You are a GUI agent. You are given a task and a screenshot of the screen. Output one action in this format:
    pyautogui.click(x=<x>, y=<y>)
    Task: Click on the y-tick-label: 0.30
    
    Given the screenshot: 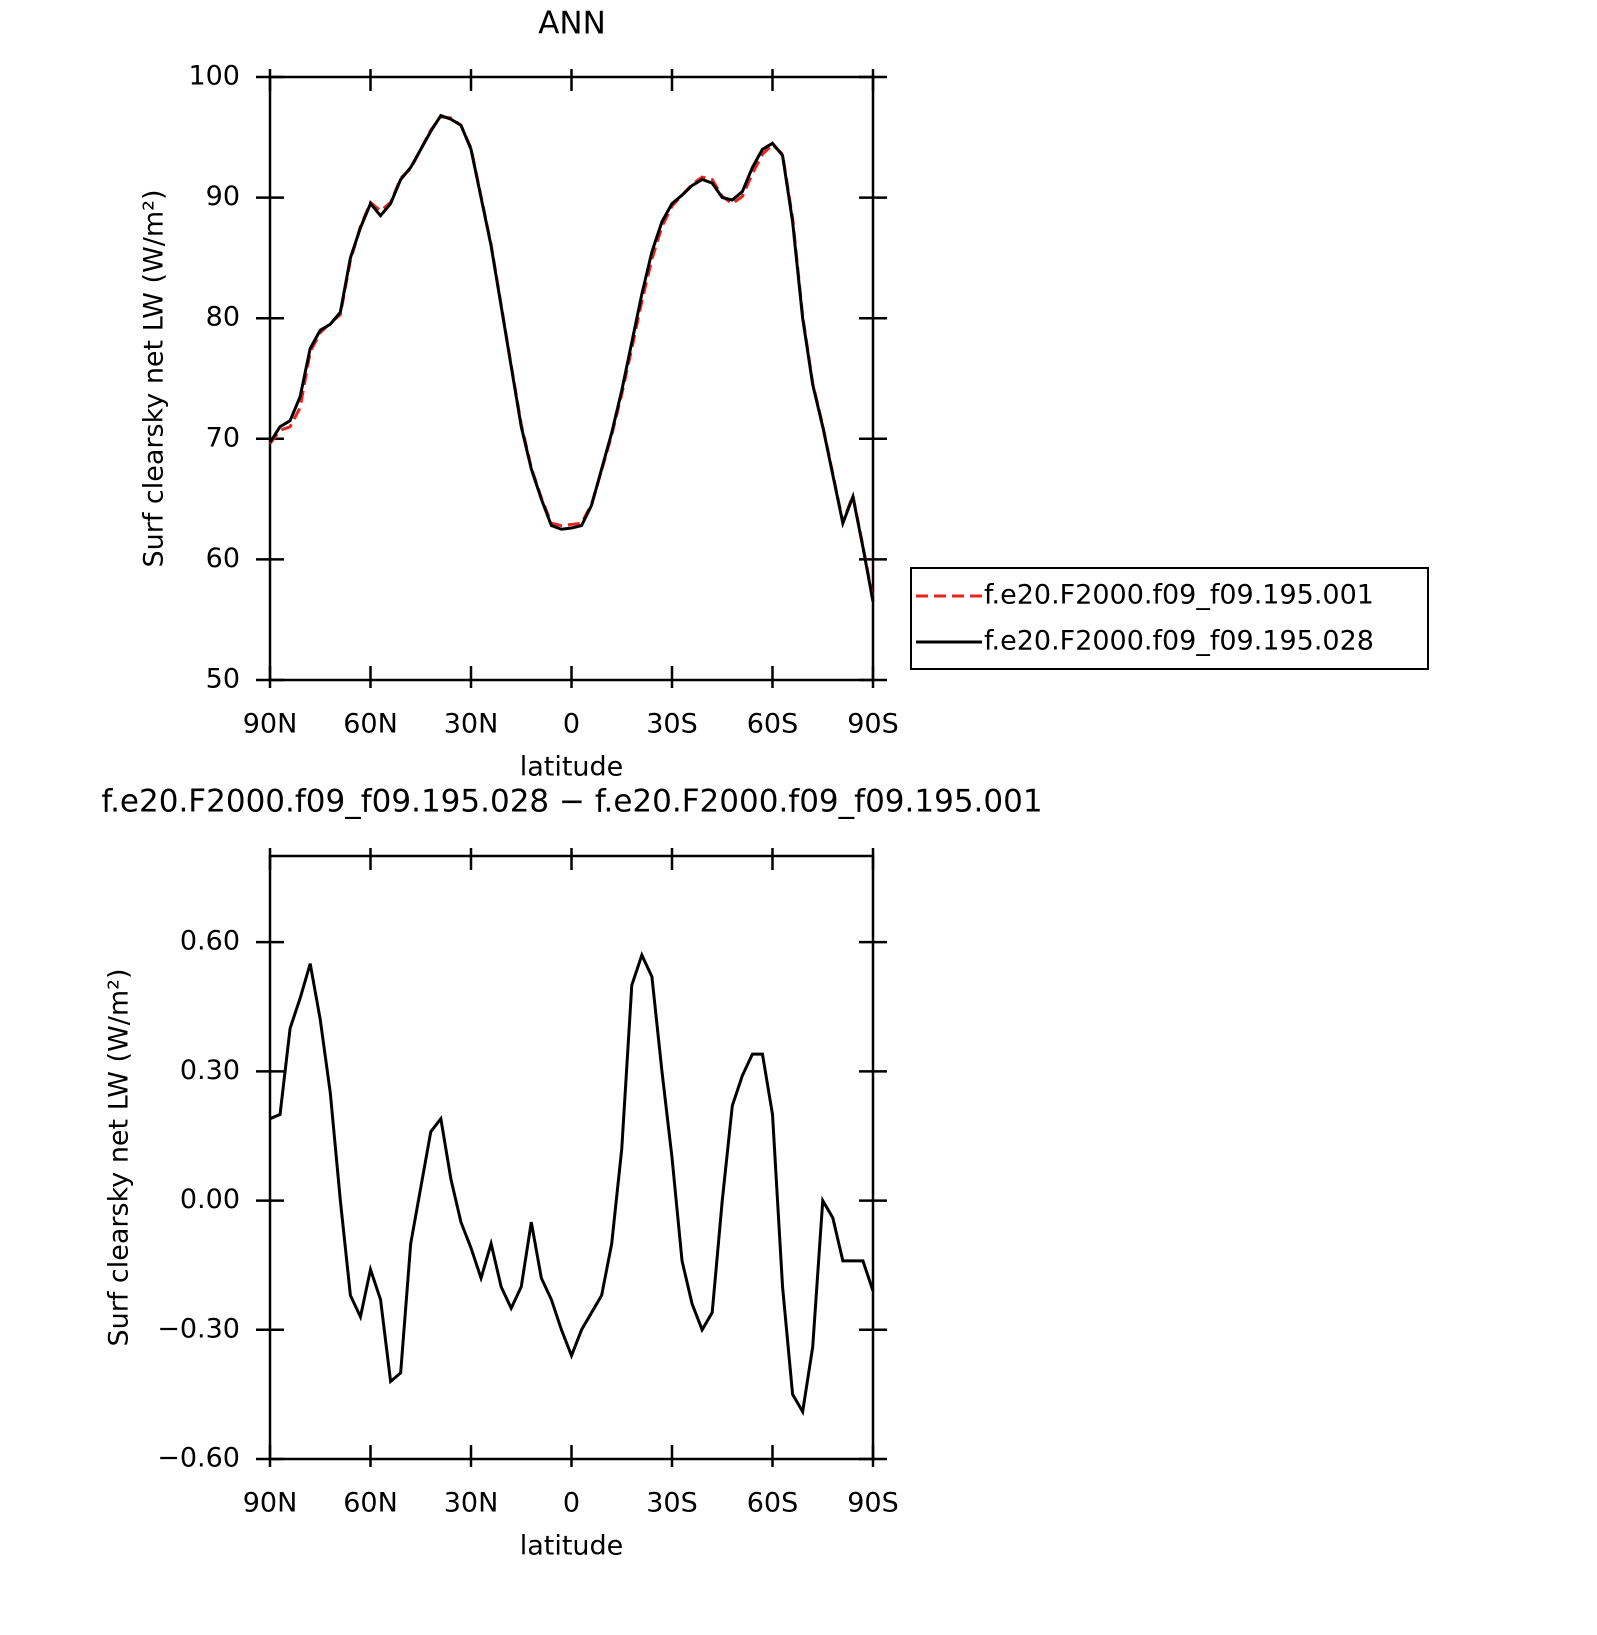 What is the action you would take?
    pyautogui.click(x=210, y=1070)
    